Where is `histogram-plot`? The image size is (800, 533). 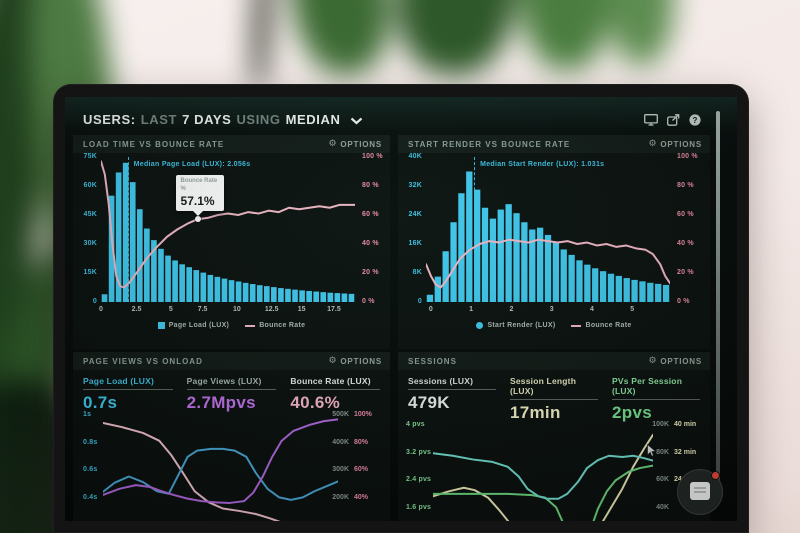
histogram-plot is located at coordinates (548, 236).